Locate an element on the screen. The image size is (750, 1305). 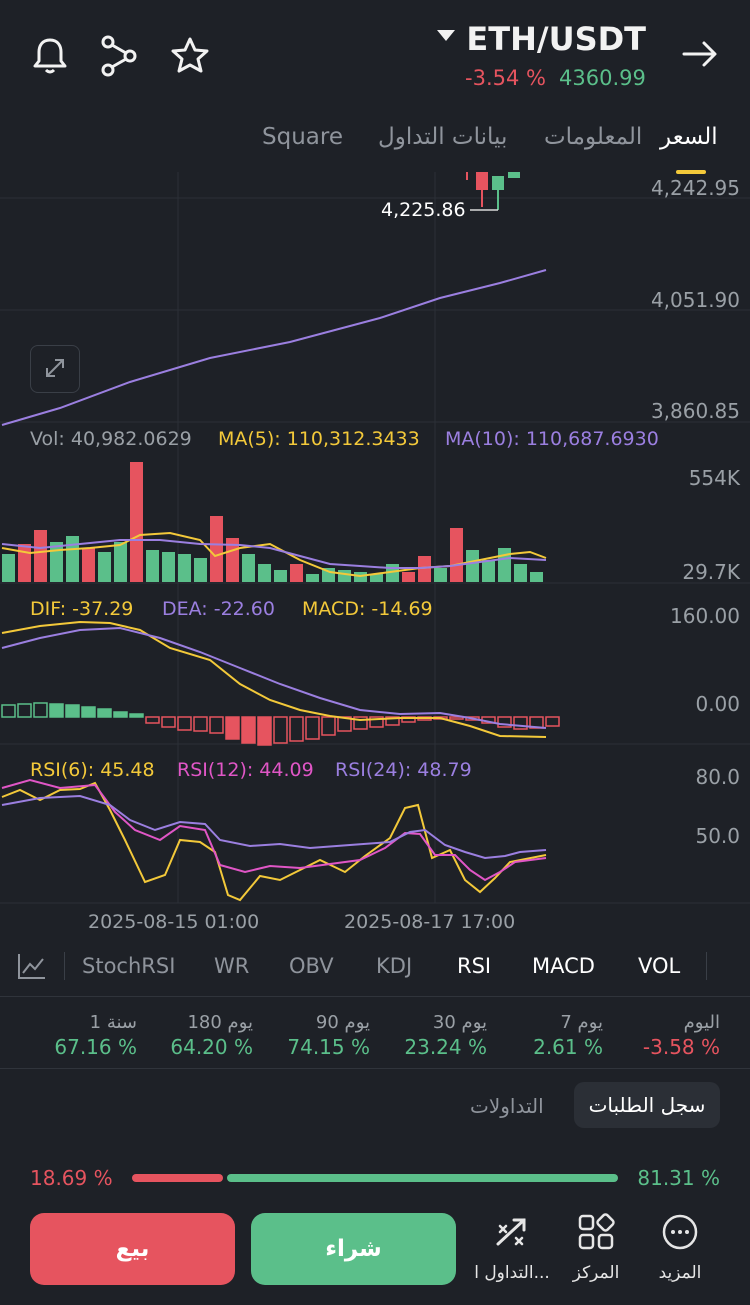
rsi-axis-label: 80.0 is located at coordinates (717, 777).